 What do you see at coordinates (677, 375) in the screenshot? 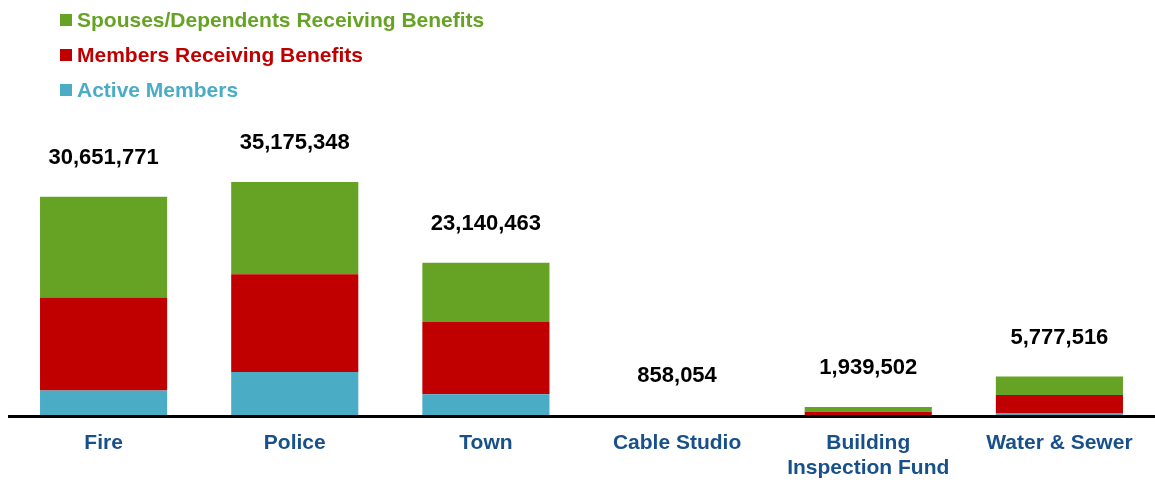
I see `annotation: 858,054` at bounding box center [677, 375].